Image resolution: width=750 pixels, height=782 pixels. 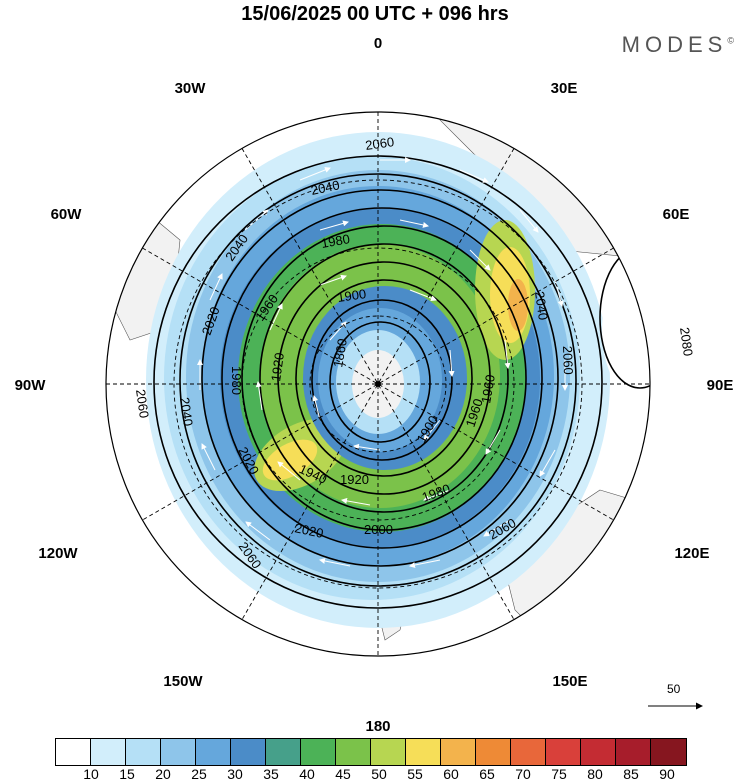 What do you see at coordinates (199, 774) in the screenshot?
I see `colorbar-tick-label: 25` at bounding box center [199, 774].